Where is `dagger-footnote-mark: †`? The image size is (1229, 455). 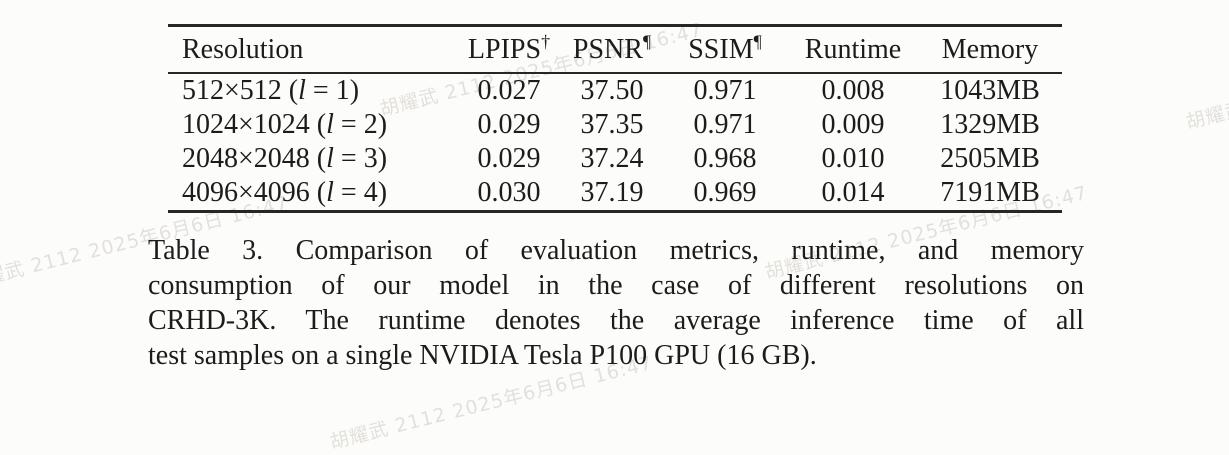 dagger-footnote-mark: † is located at coordinates (546, 41).